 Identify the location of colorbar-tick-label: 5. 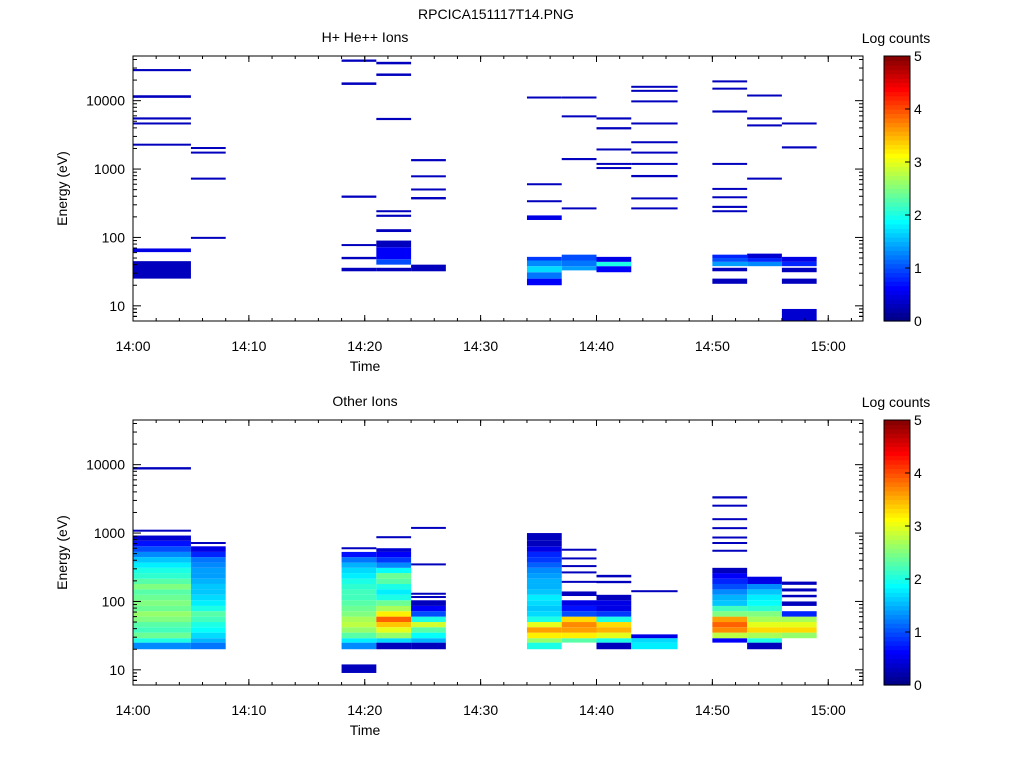
(918, 56).